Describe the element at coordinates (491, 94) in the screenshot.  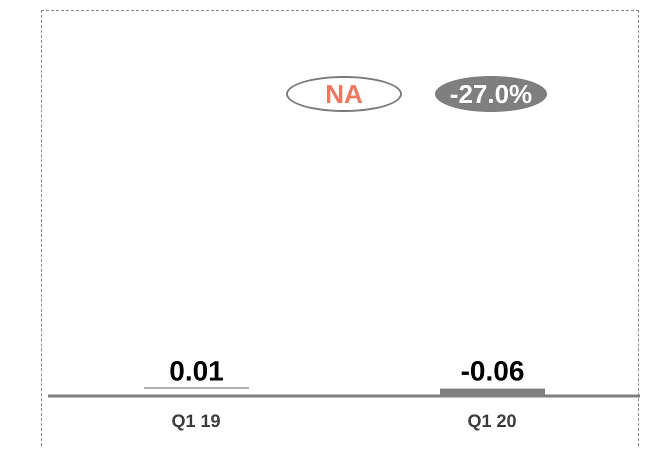
I see `text: -27.0%` at that location.